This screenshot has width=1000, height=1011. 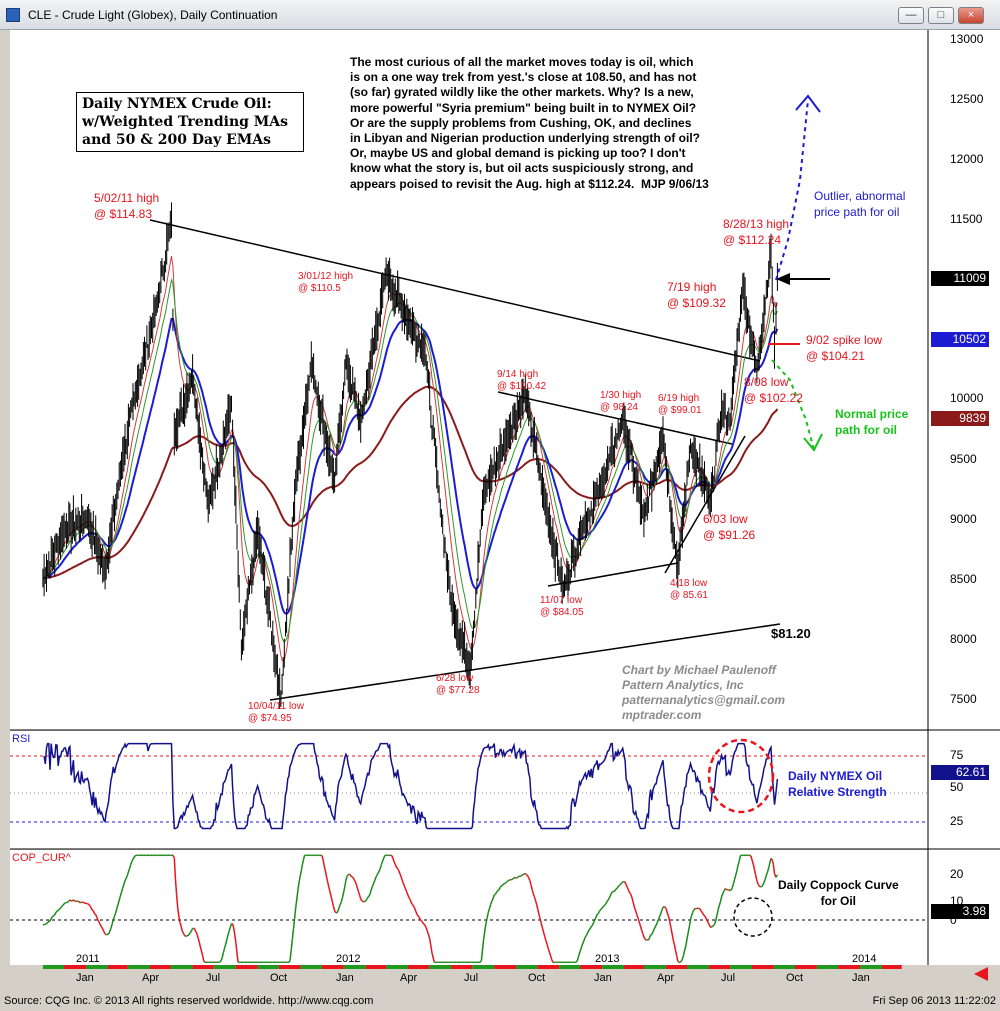 What do you see at coordinates (911, 15) in the screenshot?
I see `minimize-button: —` at bounding box center [911, 15].